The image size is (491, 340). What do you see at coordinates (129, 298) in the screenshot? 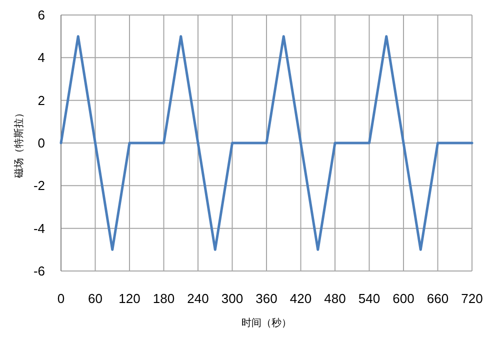
I see `x-tick-label: 120` at bounding box center [129, 298].